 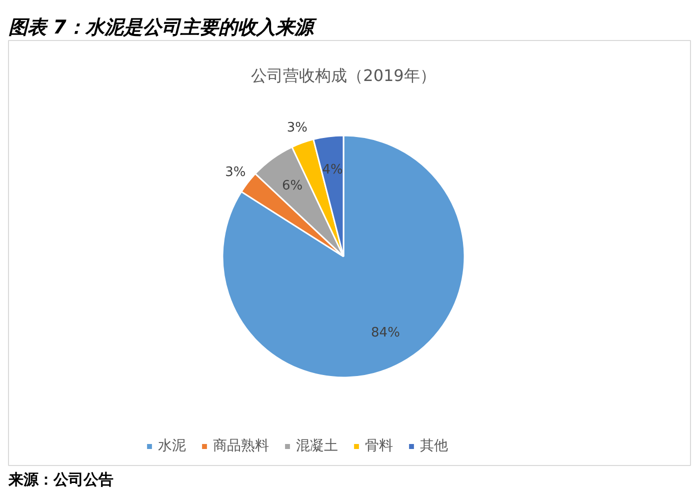 What do you see at coordinates (163, 27) in the screenshot?
I see `chart-title: 图表 7：水泥是公司主要的收入来源` at bounding box center [163, 27].